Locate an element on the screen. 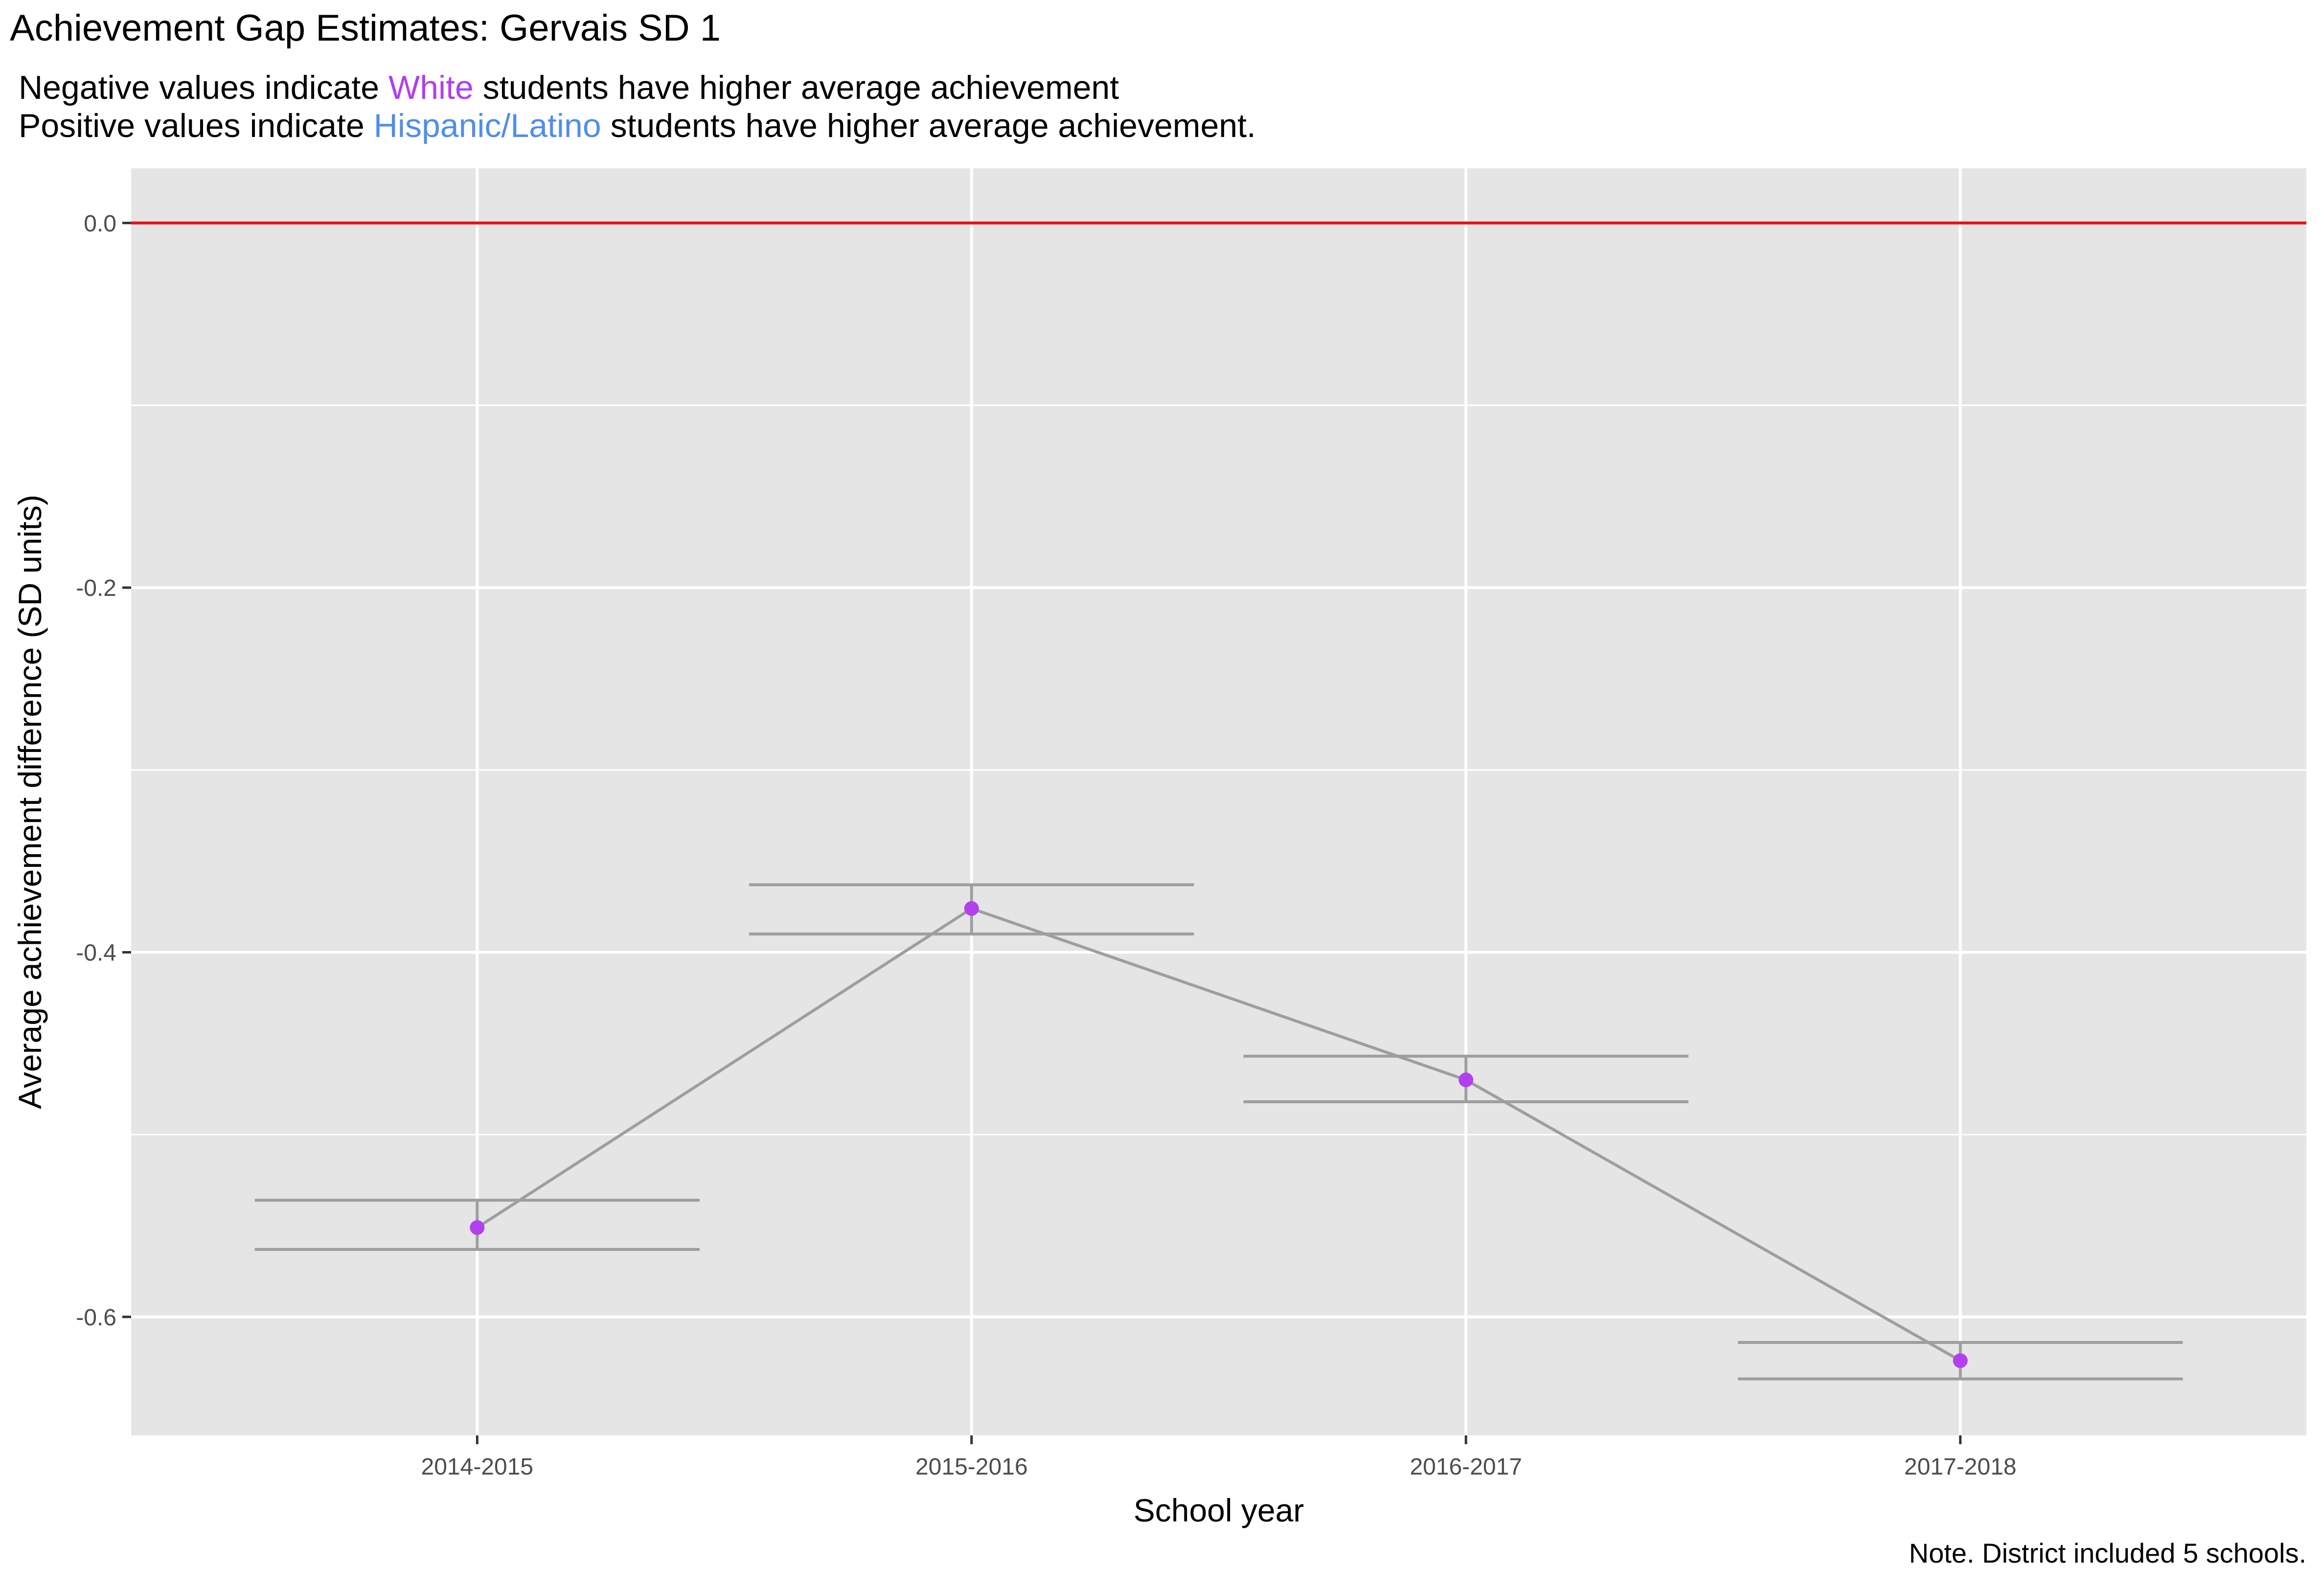 This screenshot has width=2324, height=1590. y-tick-label: -0.6 is located at coordinates (96, 1318).